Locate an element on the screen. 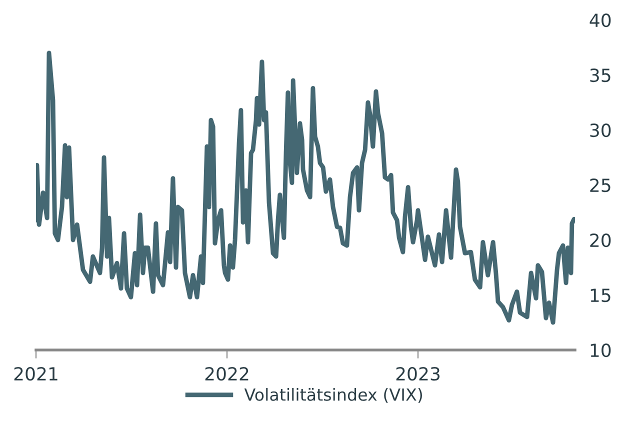  y-tick-label: 10 is located at coordinates (600, 350).